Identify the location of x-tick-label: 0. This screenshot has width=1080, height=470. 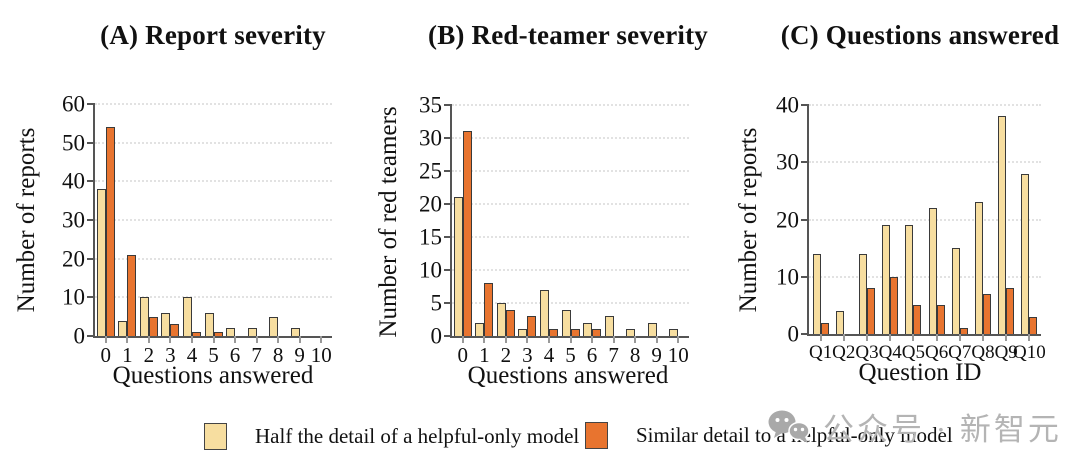
(106, 355).